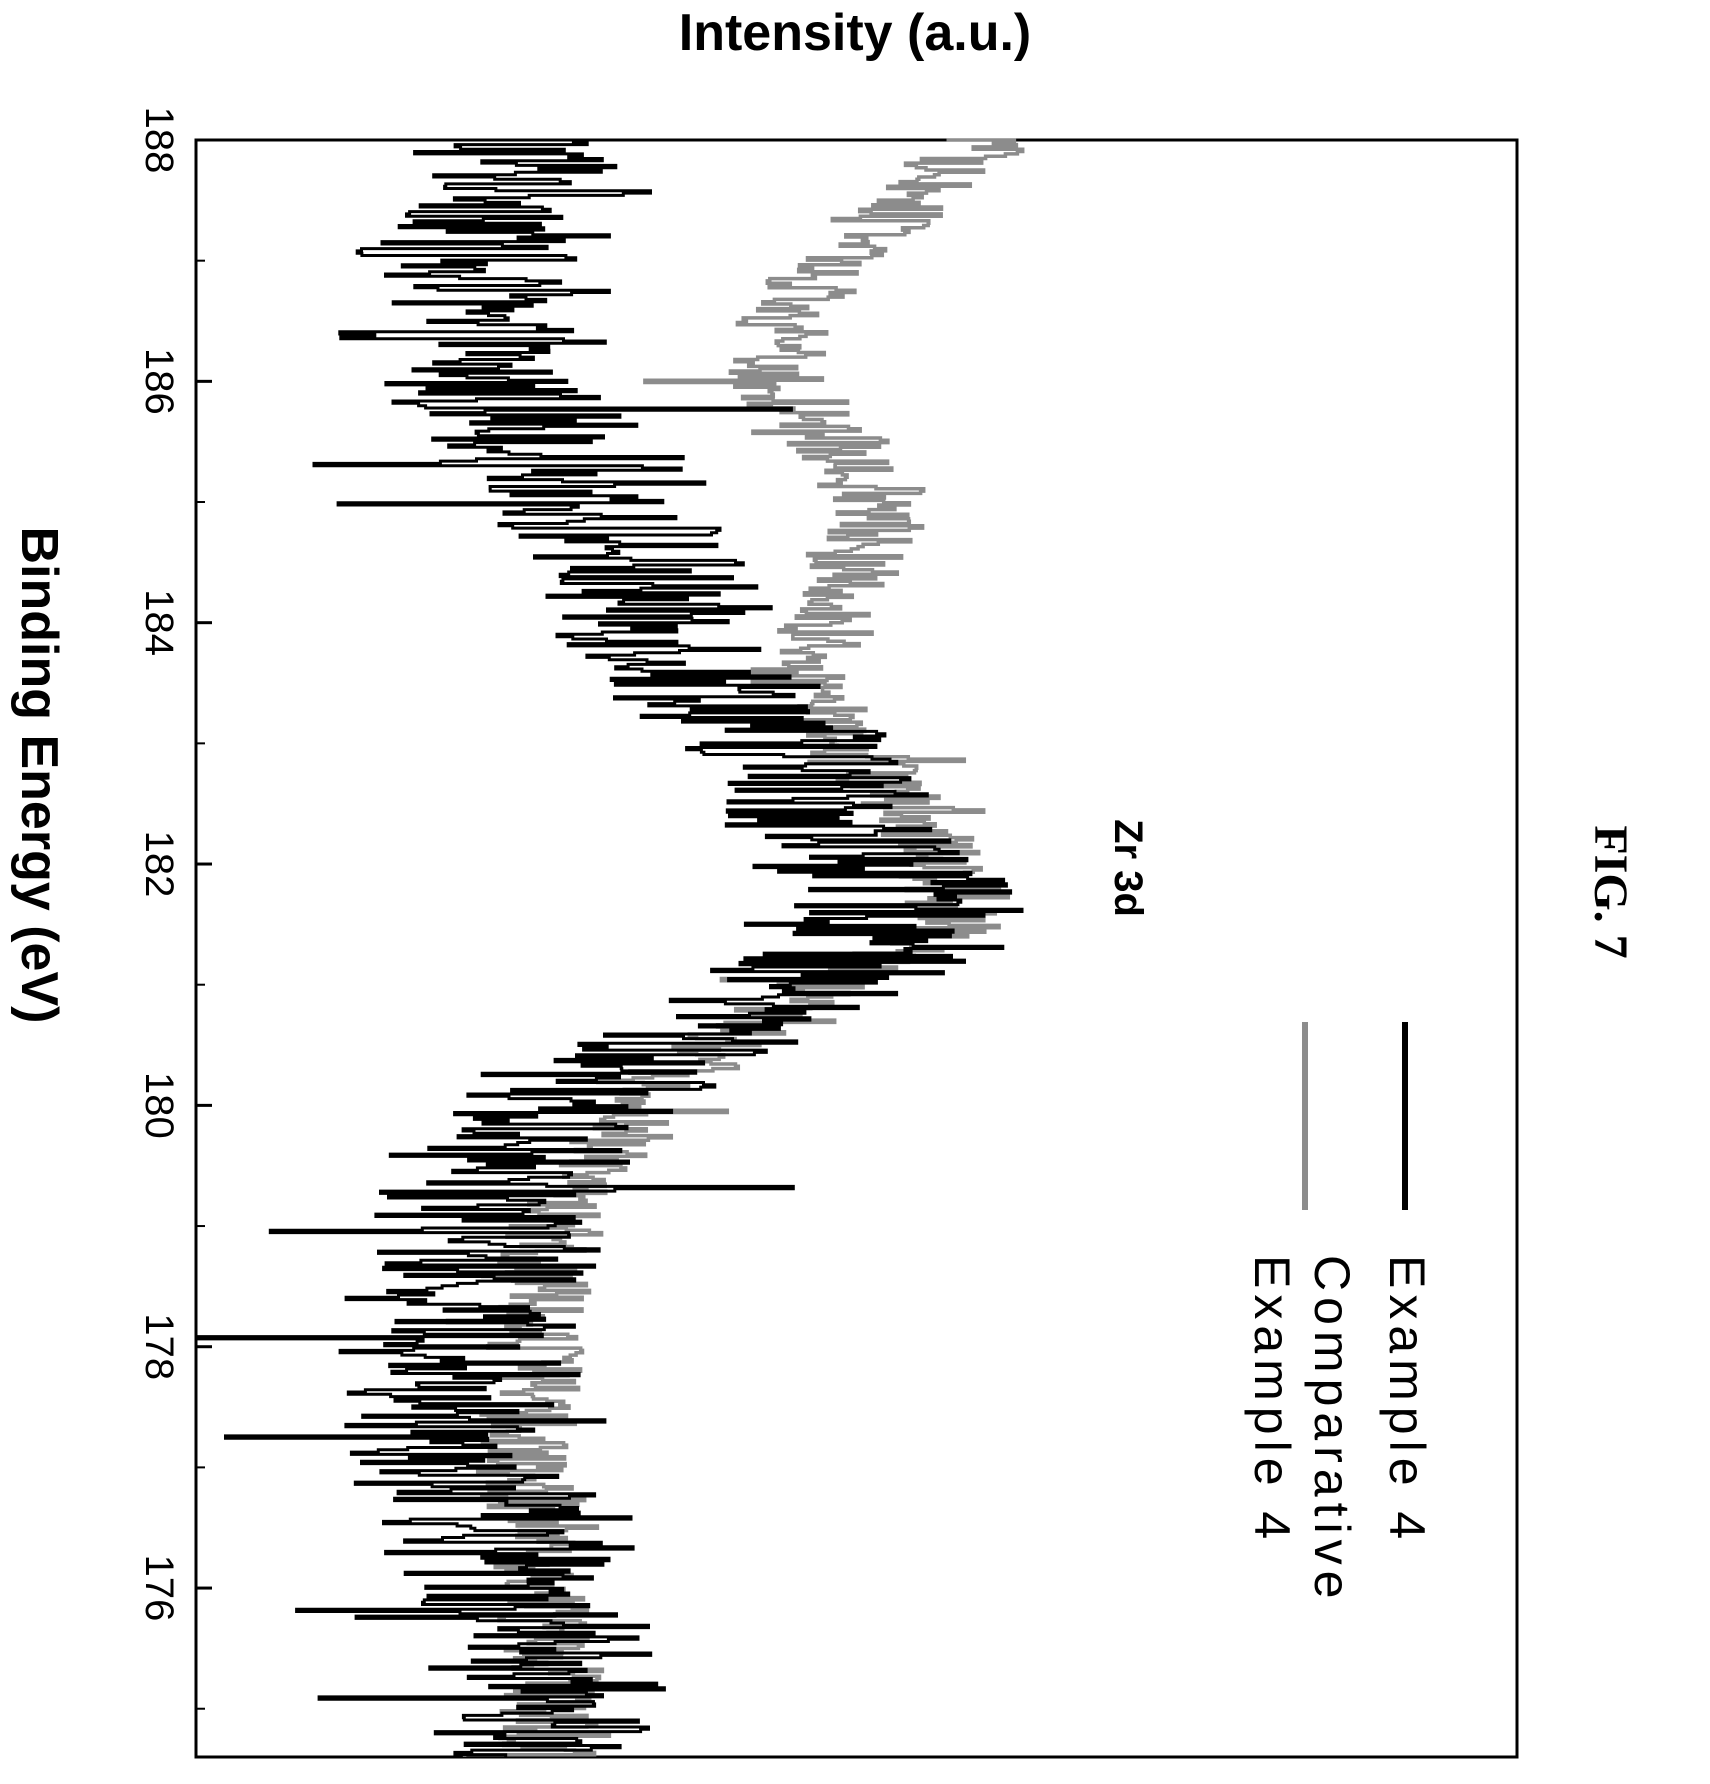  I want to click on x-tick-label: 182, so click(159, 864).